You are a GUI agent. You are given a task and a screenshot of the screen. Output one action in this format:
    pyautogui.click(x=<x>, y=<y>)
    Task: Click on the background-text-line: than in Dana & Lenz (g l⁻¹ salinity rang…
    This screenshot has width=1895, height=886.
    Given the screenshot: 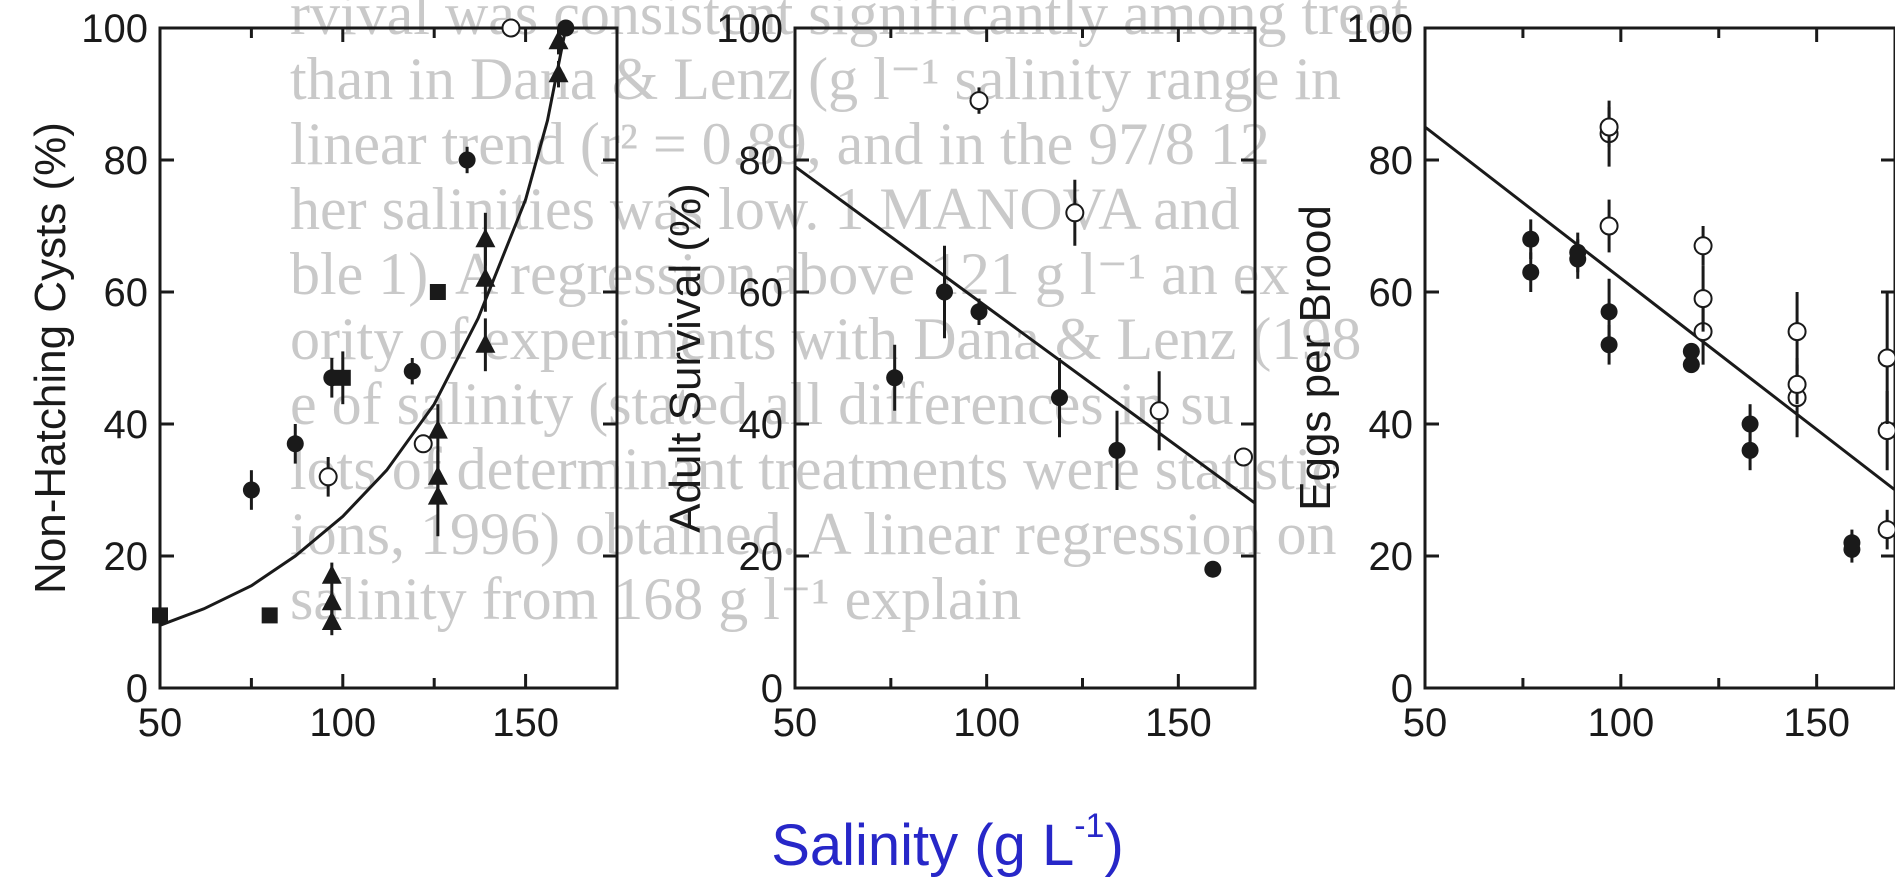 What is the action you would take?
    pyautogui.click(x=816, y=79)
    